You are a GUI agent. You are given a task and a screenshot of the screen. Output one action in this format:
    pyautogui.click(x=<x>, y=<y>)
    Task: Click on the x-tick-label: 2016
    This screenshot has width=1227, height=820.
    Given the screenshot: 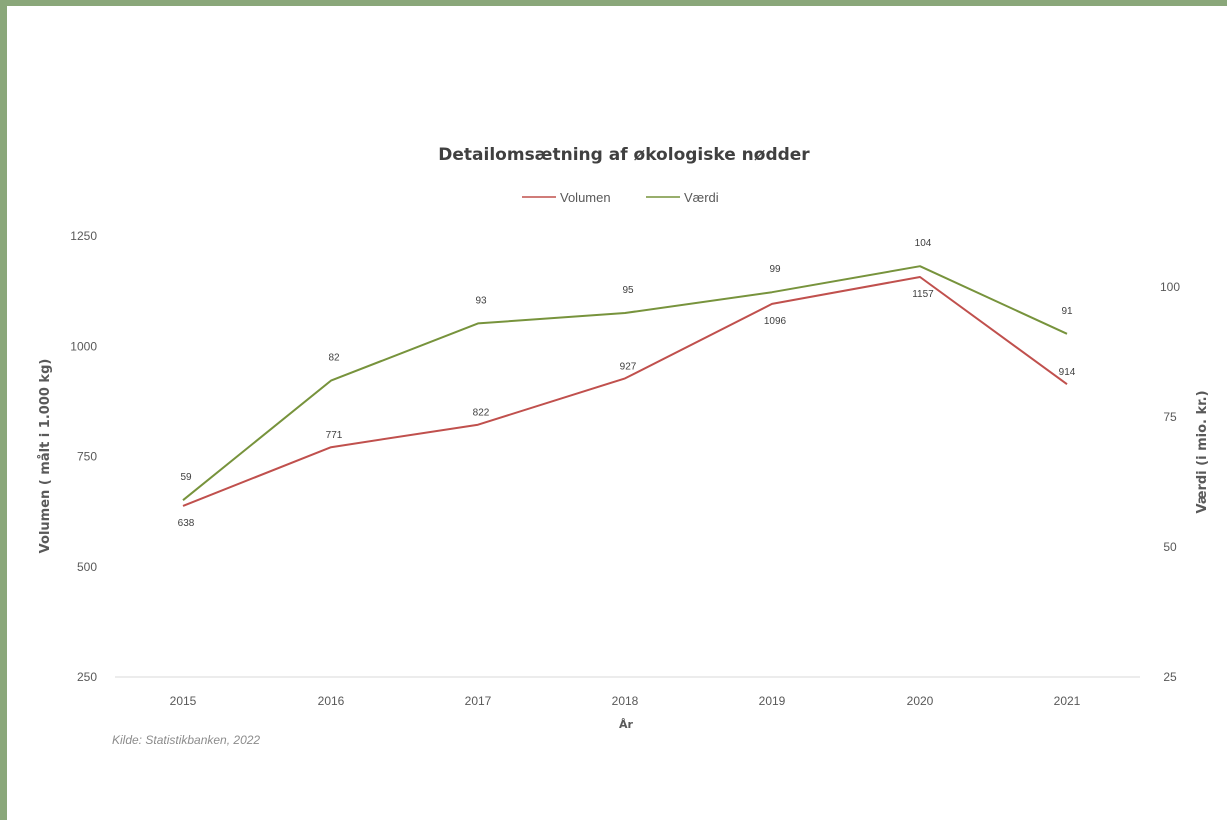 What is the action you would take?
    pyautogui.click(x=331, y=701)
    